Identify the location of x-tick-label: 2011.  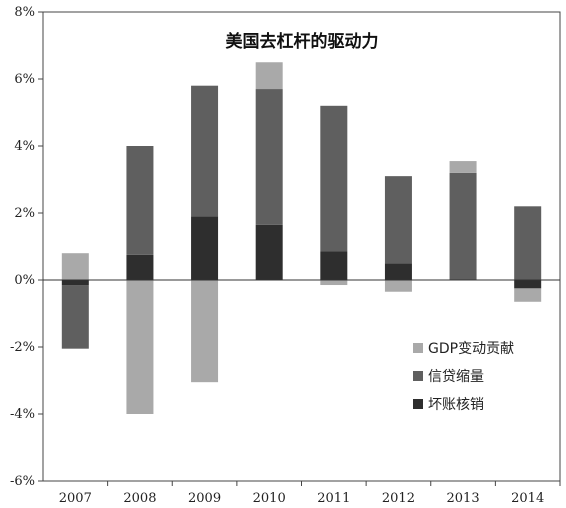
(333, 498).